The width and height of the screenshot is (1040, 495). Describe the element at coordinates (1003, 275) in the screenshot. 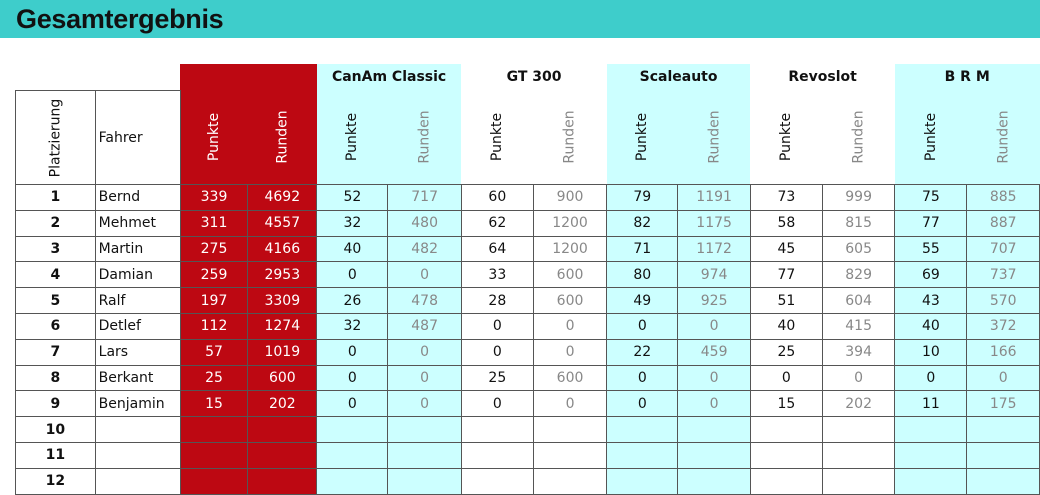

I see `laps-cell: 737` at that location.